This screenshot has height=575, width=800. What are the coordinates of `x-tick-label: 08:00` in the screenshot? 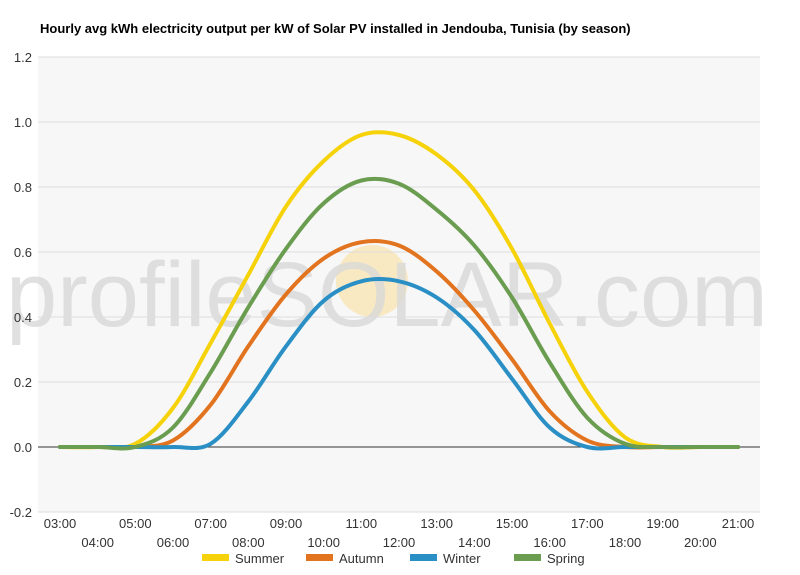 It's located at (248, 542).